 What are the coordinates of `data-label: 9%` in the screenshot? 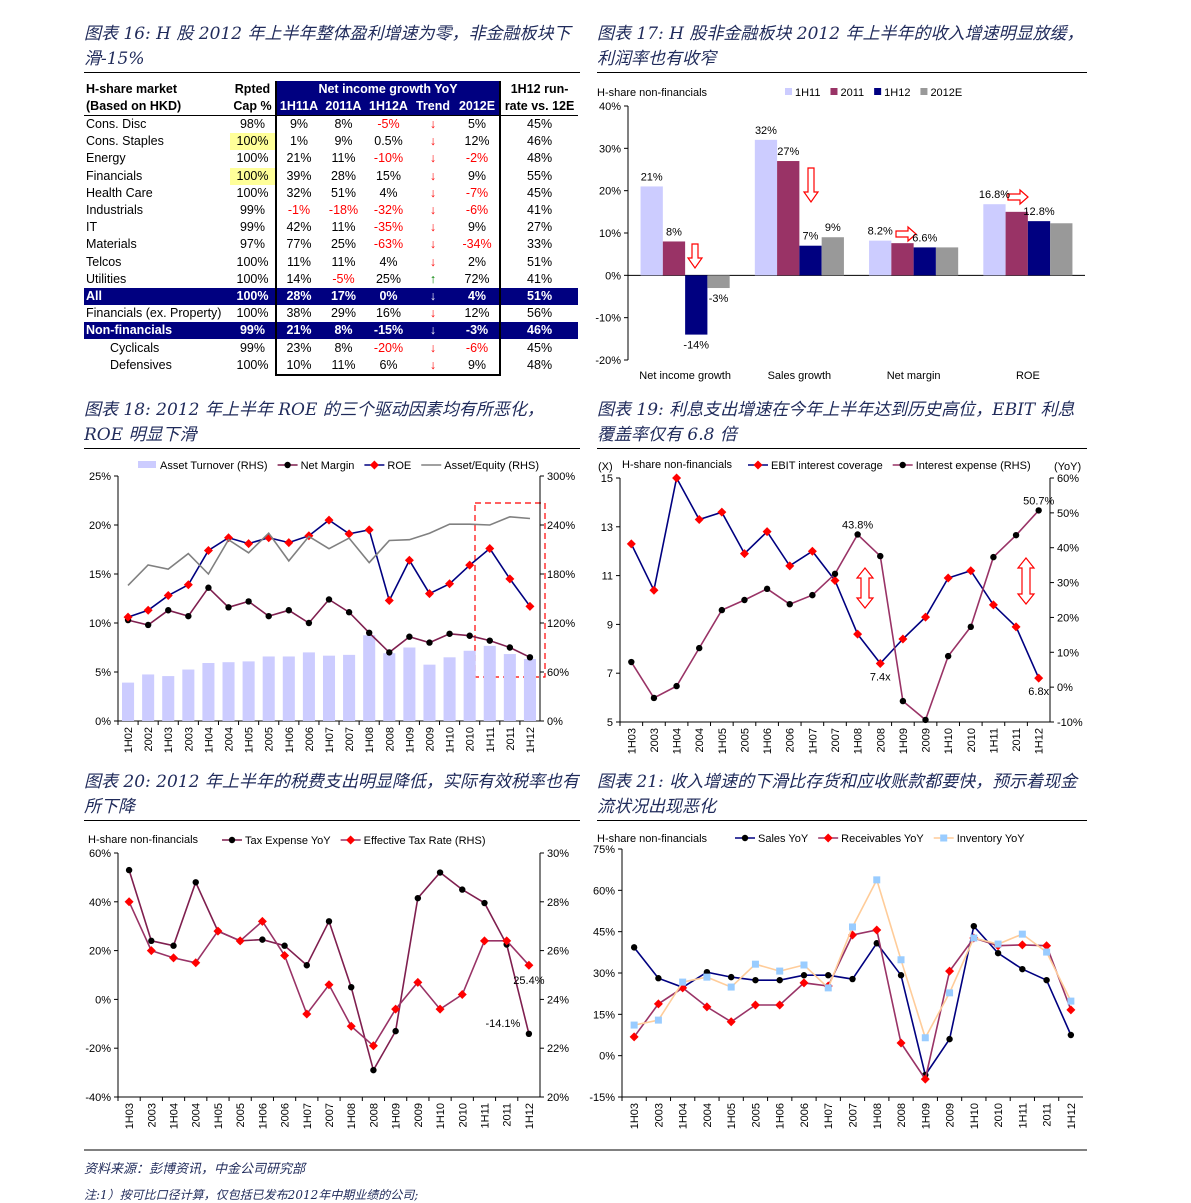 It's located at (833, 228).